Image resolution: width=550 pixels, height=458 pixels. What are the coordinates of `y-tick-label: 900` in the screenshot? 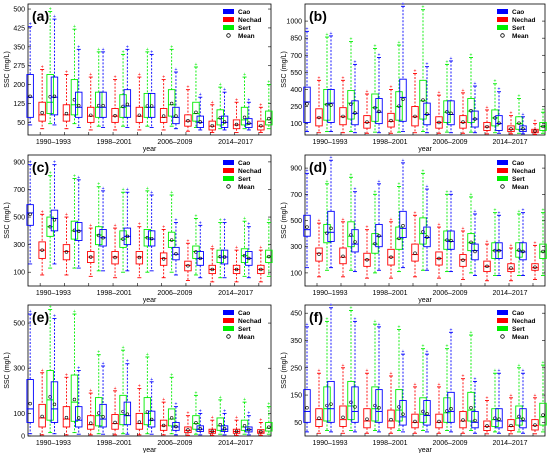 It's located at (19, 162).